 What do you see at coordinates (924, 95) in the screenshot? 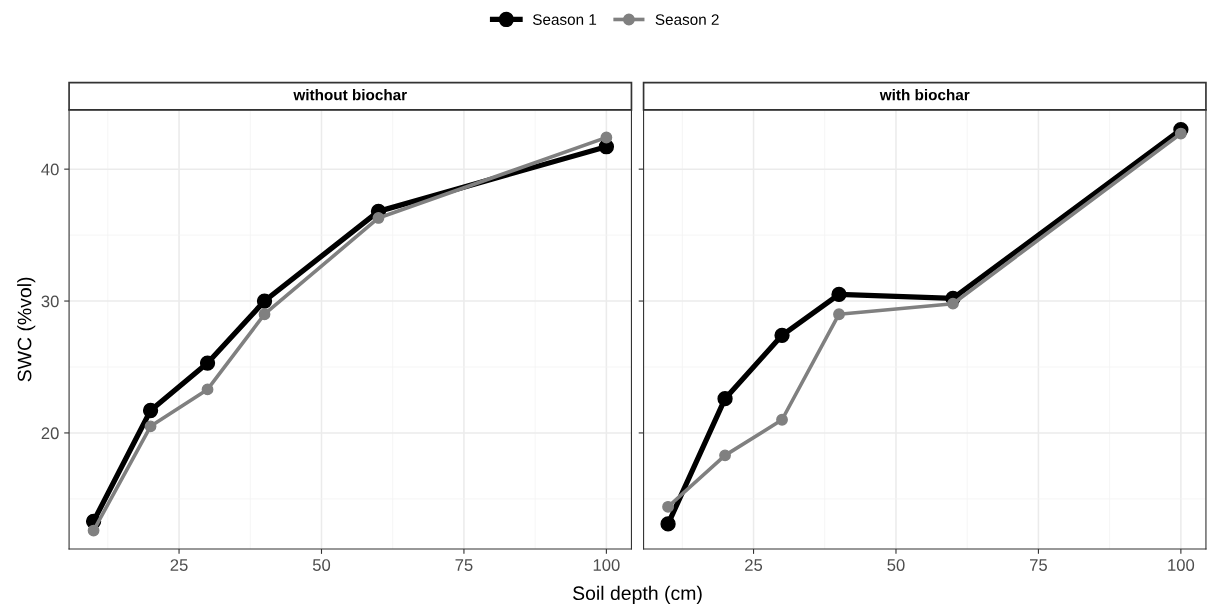
I see `chart-title: with biochar` at bounding box center [924, 95].